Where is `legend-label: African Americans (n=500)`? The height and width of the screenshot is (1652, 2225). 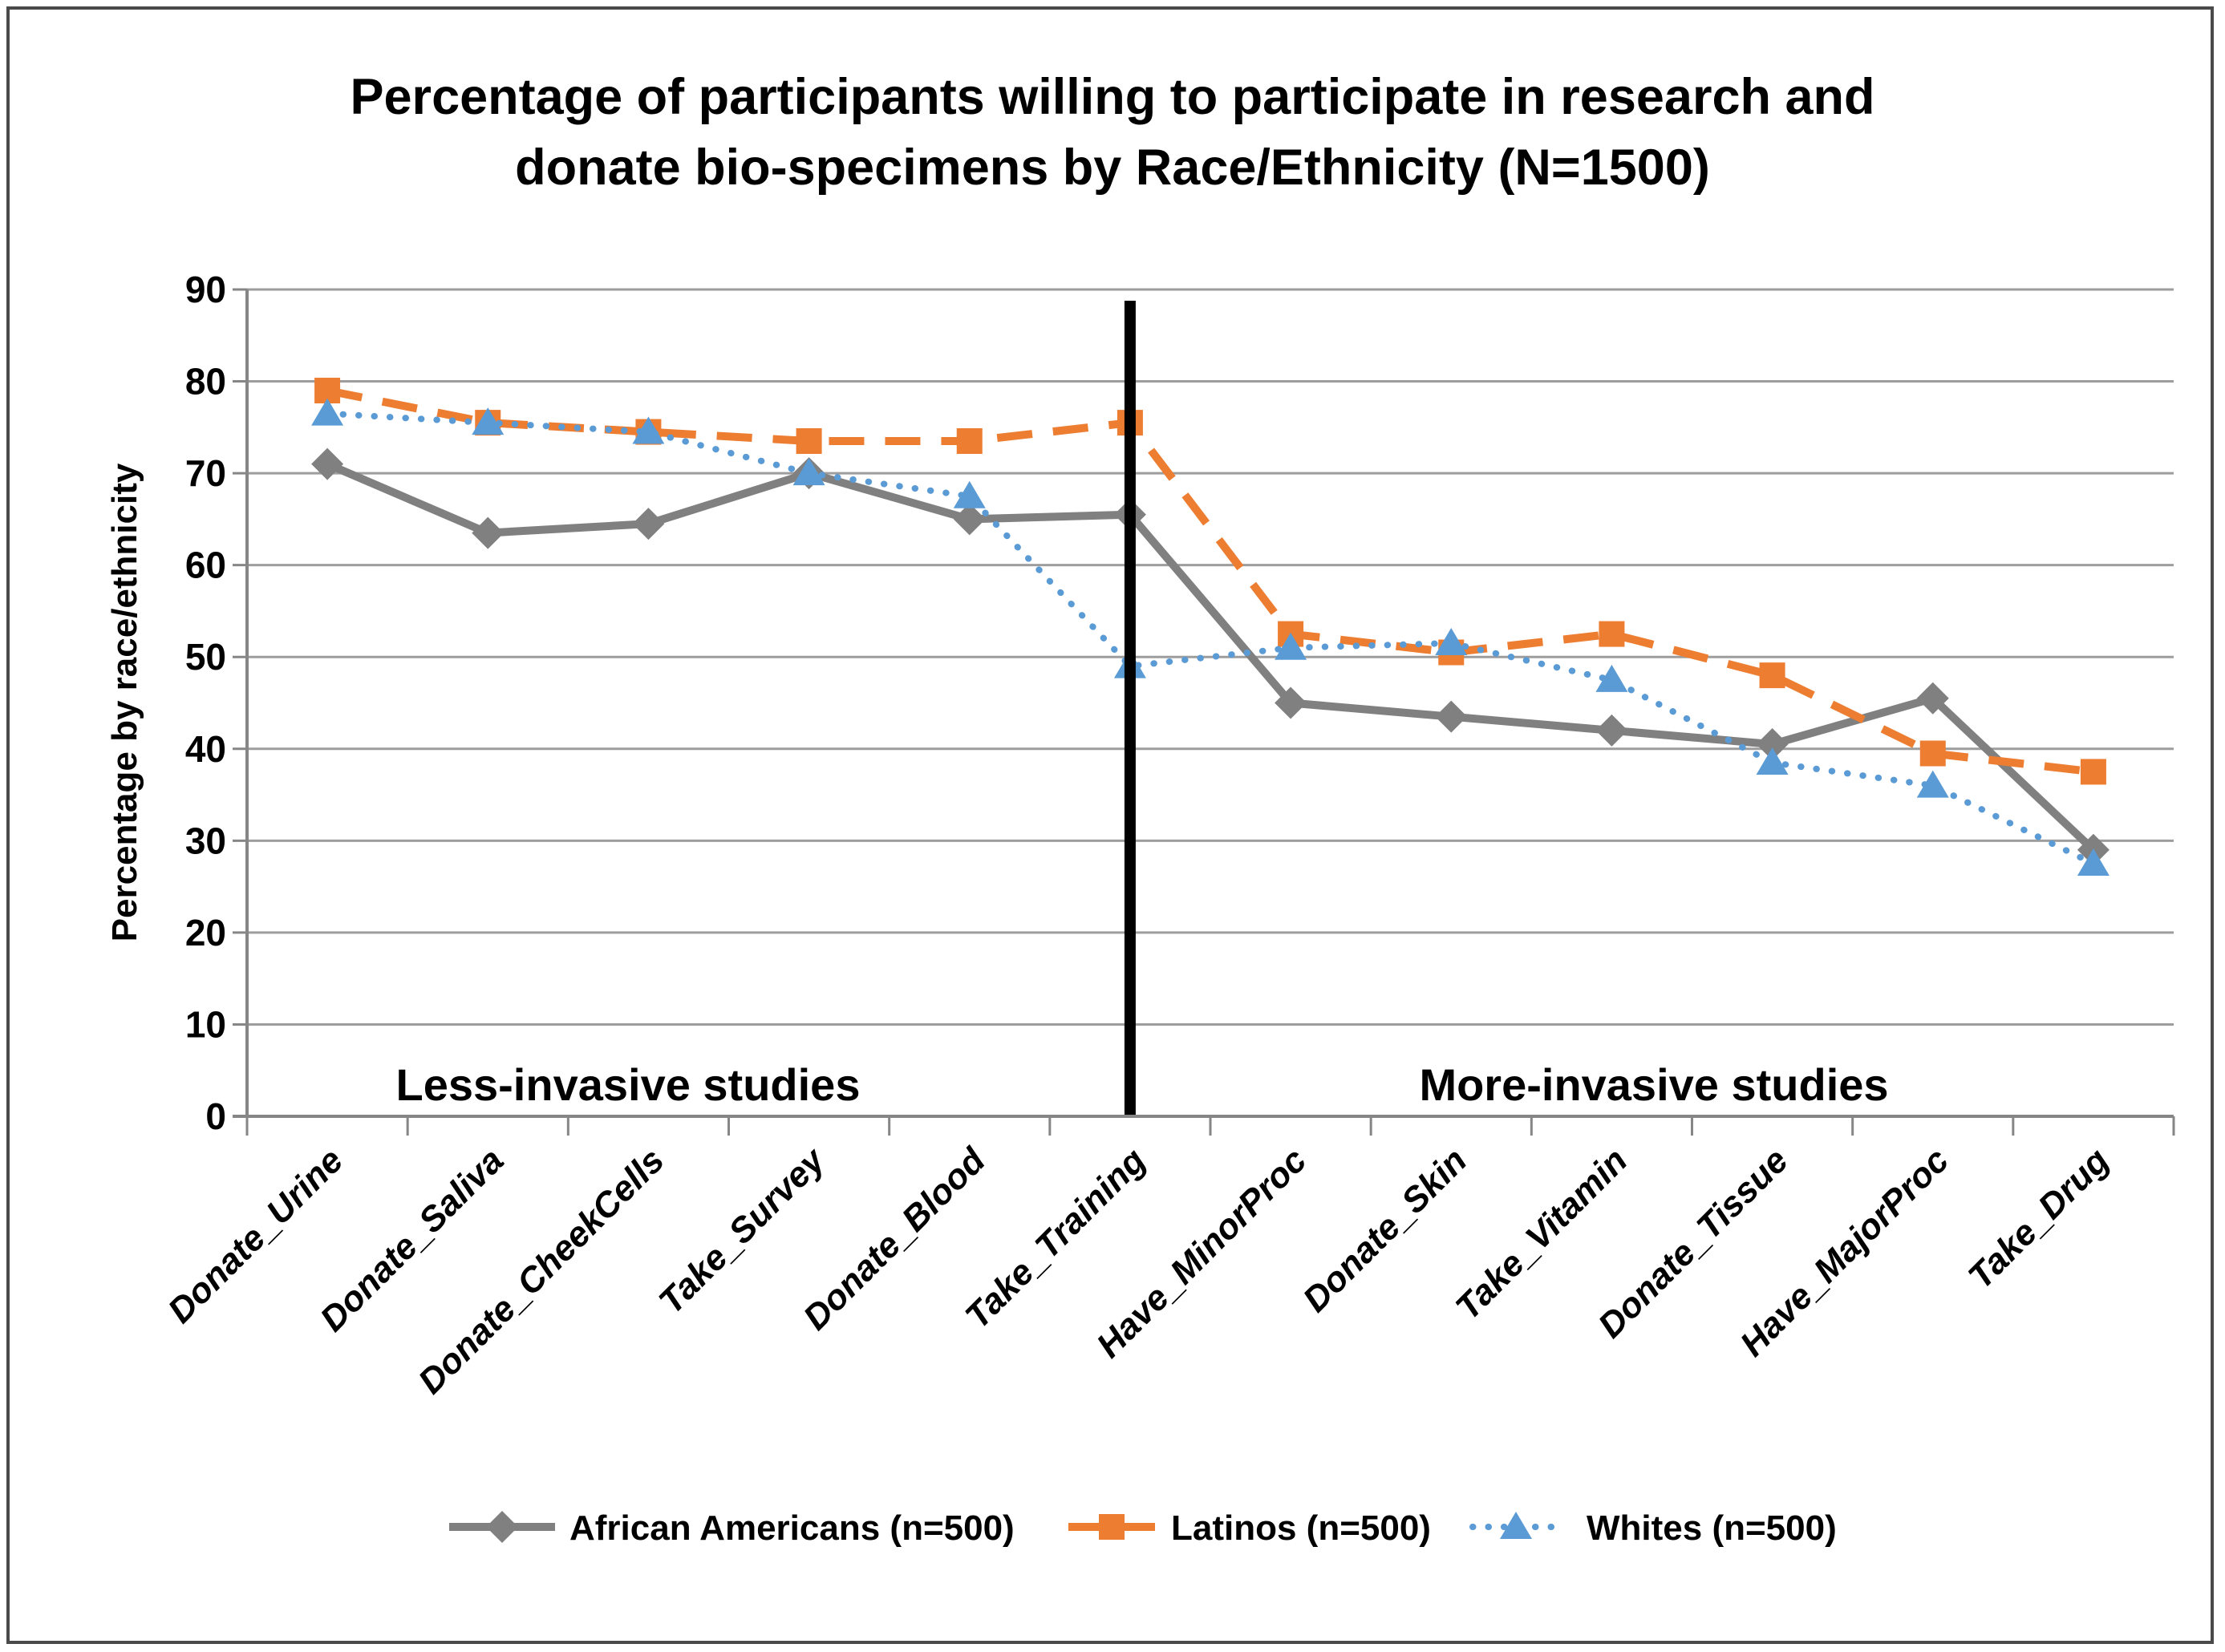
legend-label: African Americans (n=500) is located at coordinates (792, 1528).